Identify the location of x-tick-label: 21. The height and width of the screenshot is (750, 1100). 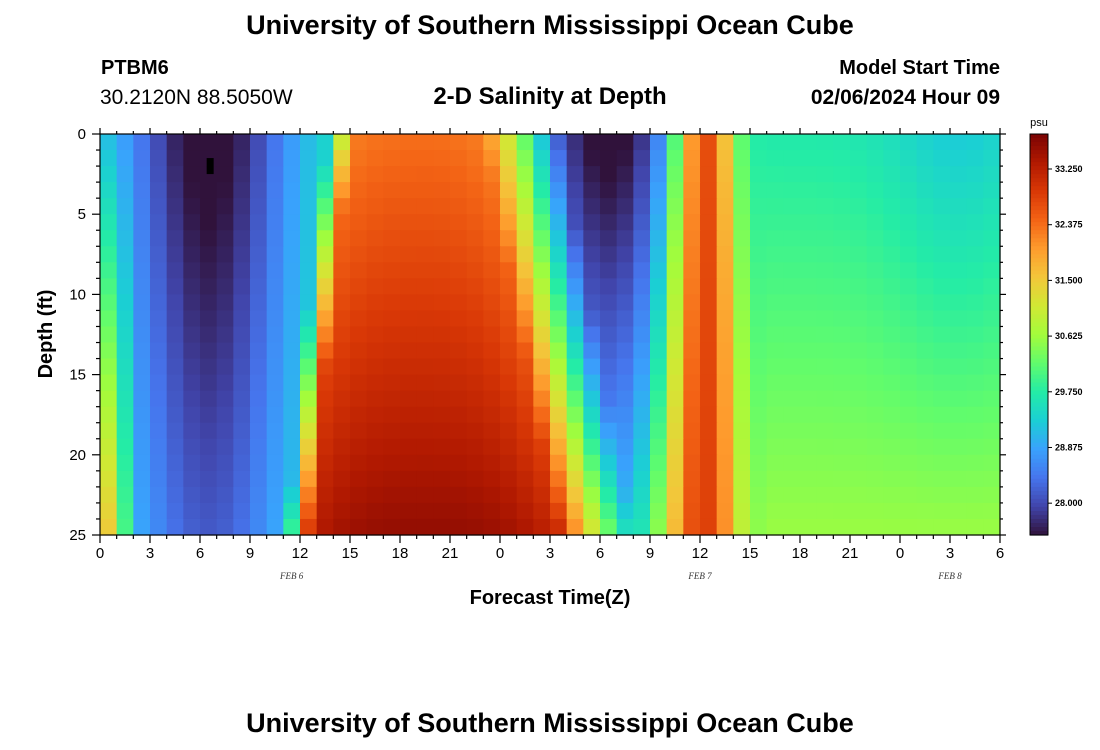
(850, 553).